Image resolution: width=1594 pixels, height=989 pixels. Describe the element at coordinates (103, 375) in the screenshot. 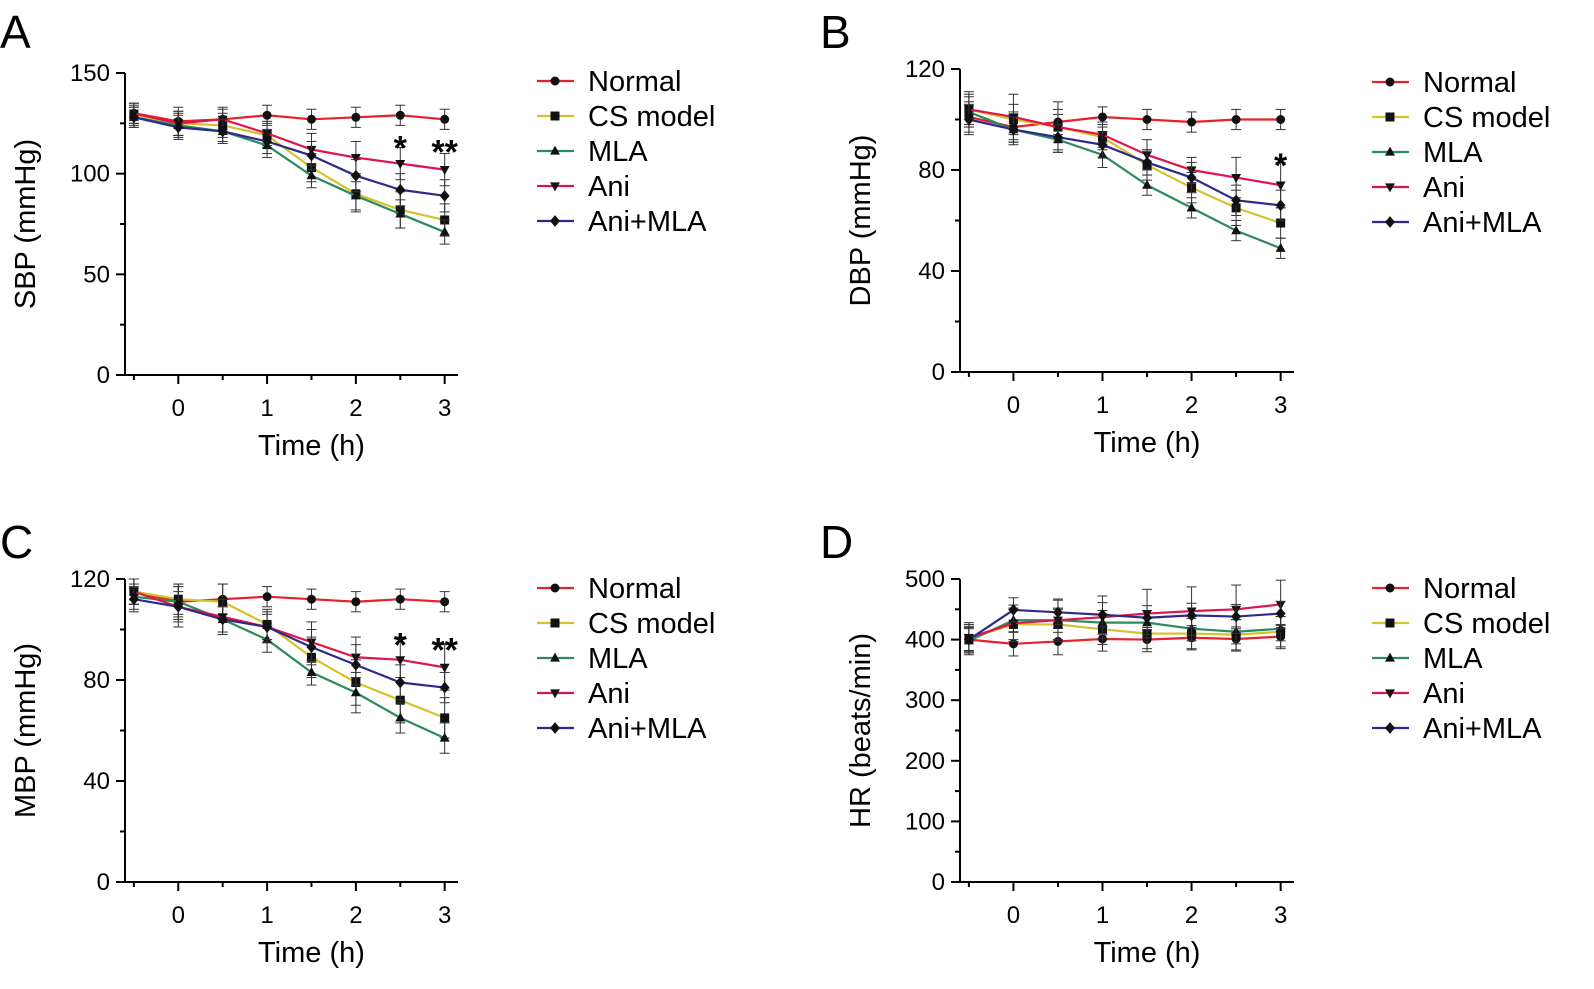

I see `y-tick-label: 0` at that location.